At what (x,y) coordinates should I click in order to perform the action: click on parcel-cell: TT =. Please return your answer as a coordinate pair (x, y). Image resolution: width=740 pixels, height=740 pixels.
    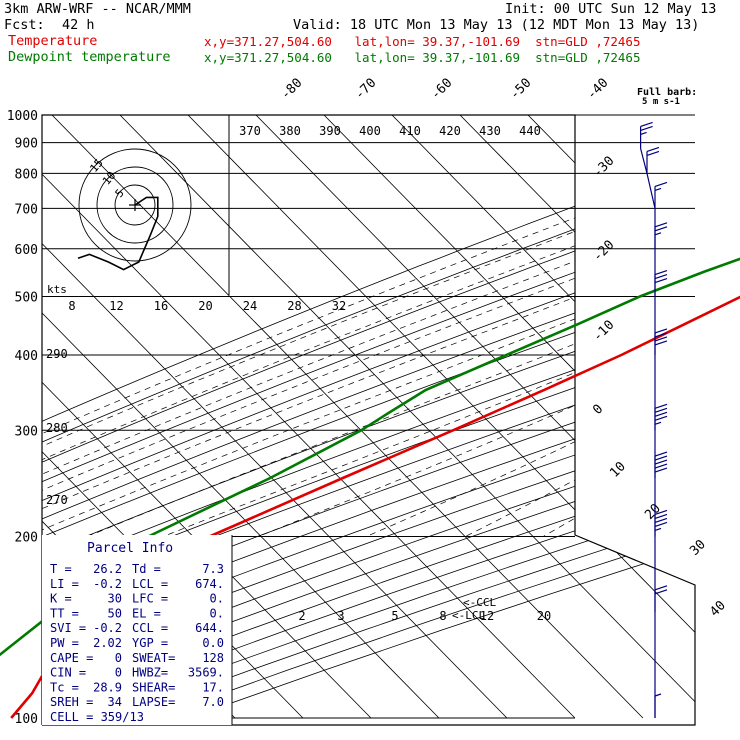
    Looking at the image, I should click on (64, 613).